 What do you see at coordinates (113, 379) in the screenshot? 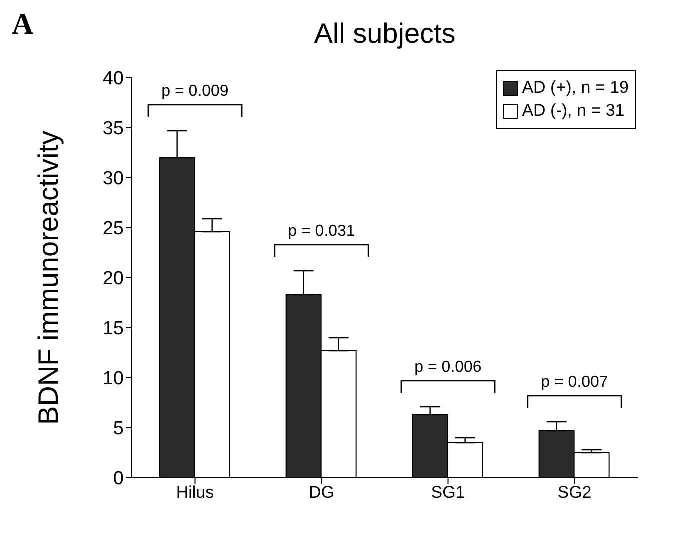
I see `y-tick-label: 10` at bounding box center [113, 379].